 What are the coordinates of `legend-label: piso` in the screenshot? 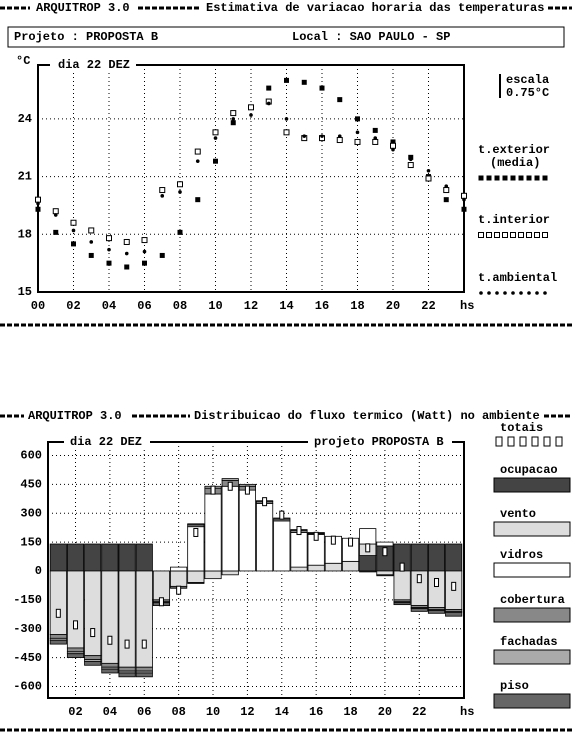 It's located at (514, 686).